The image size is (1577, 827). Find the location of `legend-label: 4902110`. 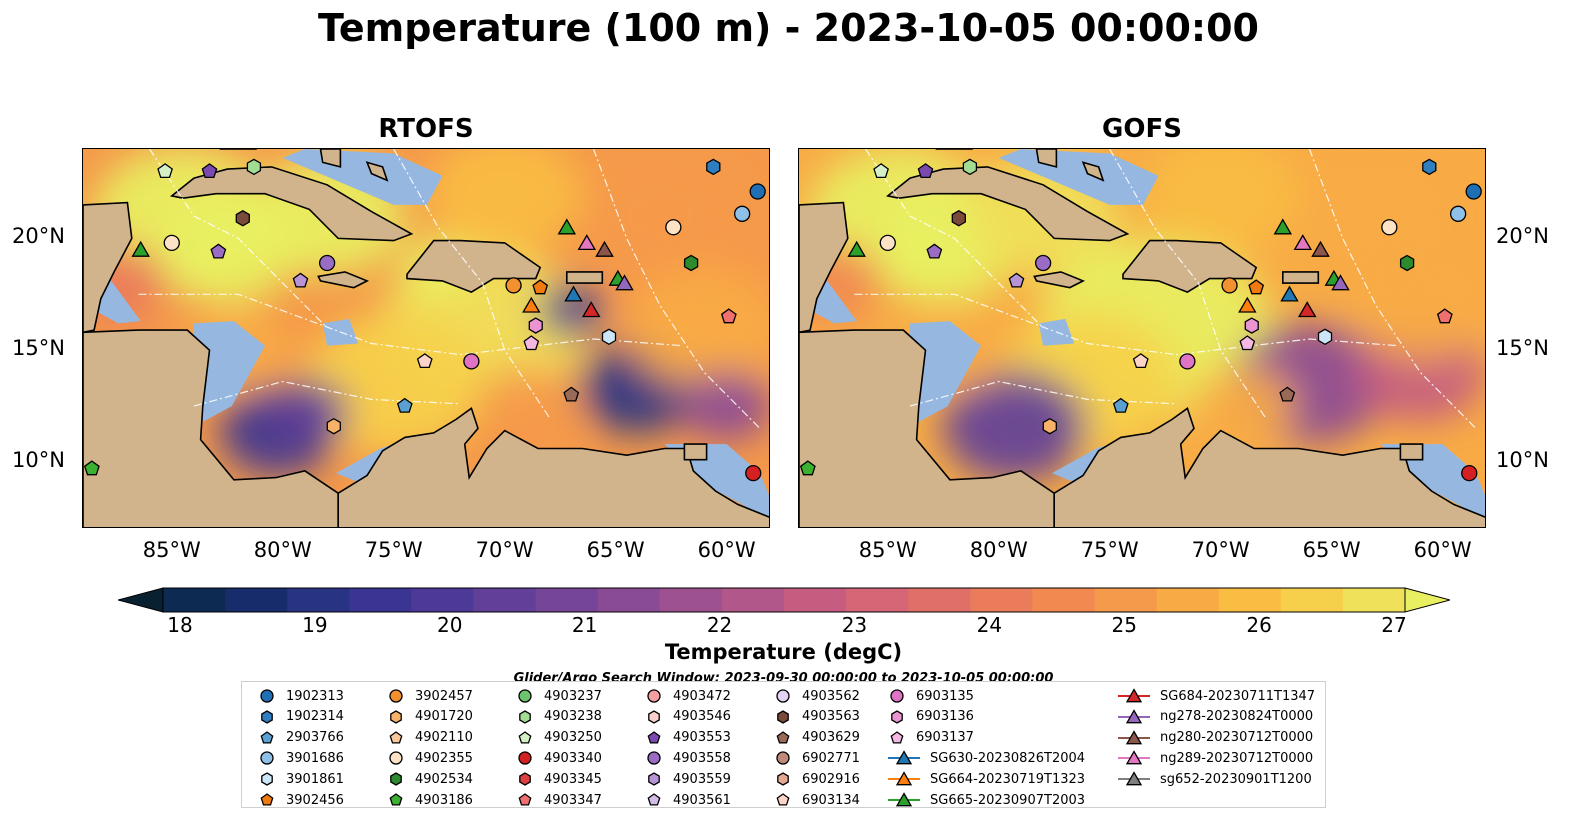

legend-label: 4902110 is located at coordinates (444, 738).